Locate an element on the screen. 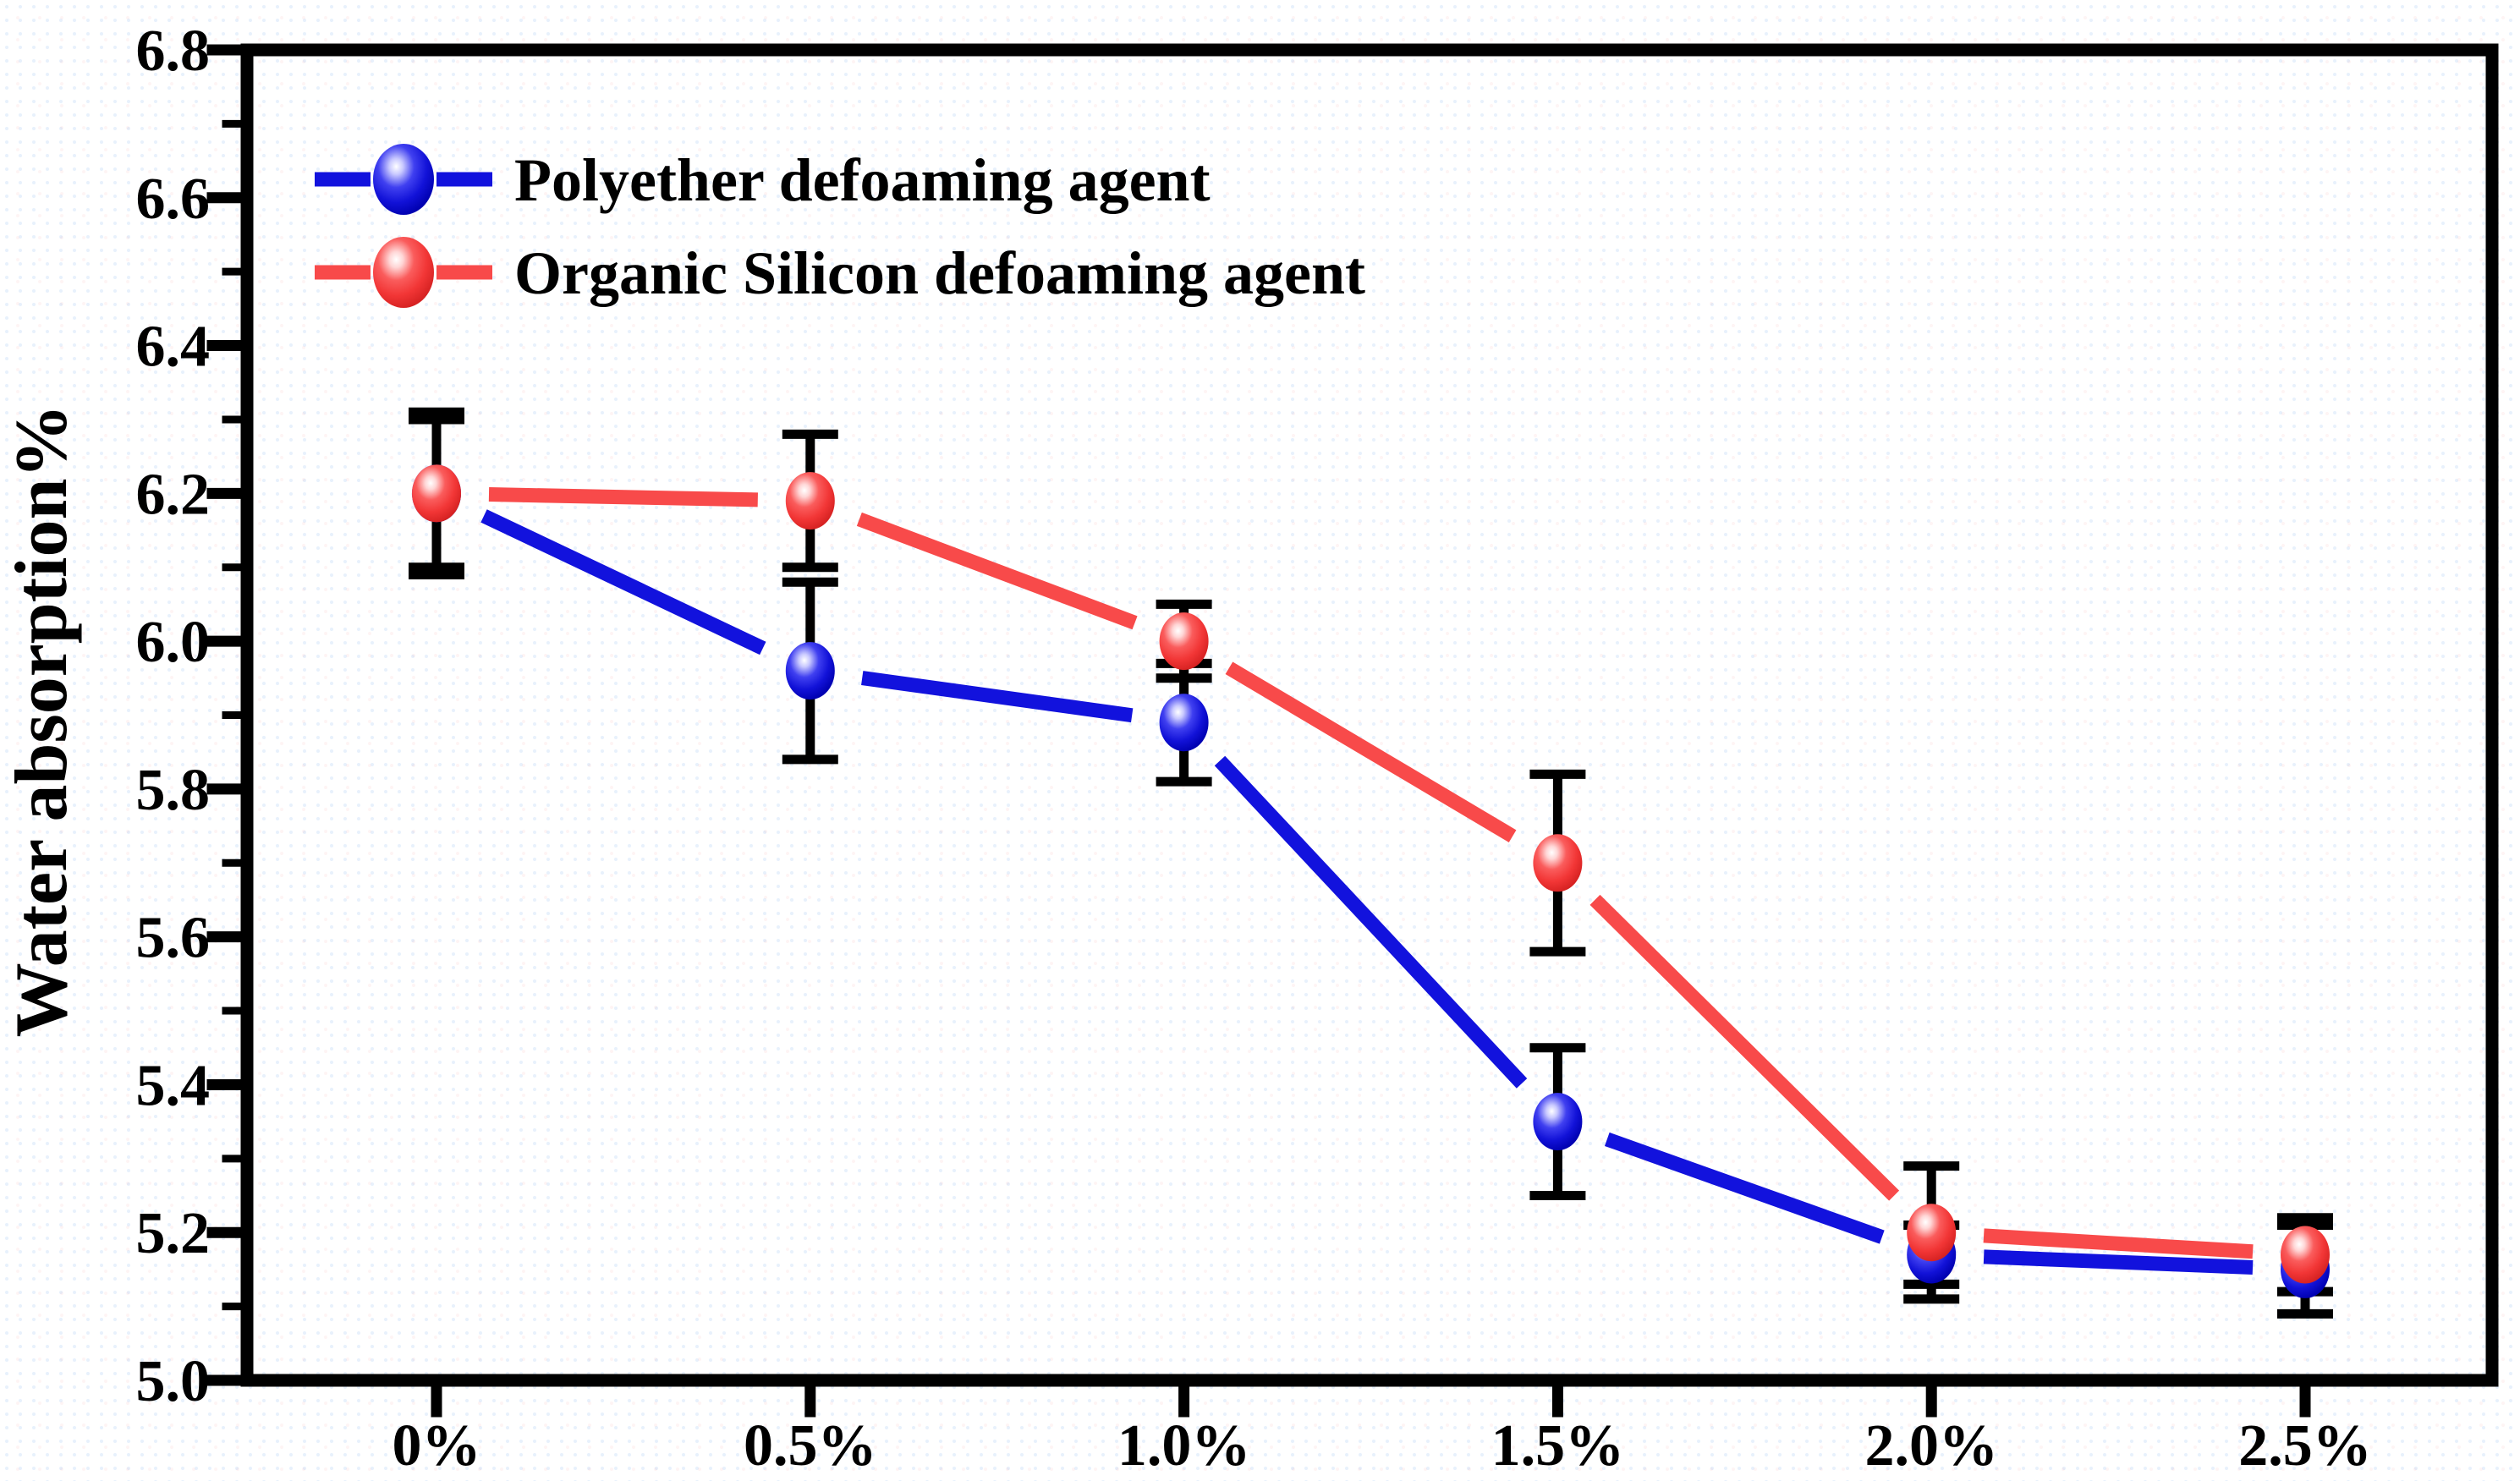 The height and width of the screenshot is (1481, 2520). x-tick-label: 1.0% is located at coordinates (1184, 1445).